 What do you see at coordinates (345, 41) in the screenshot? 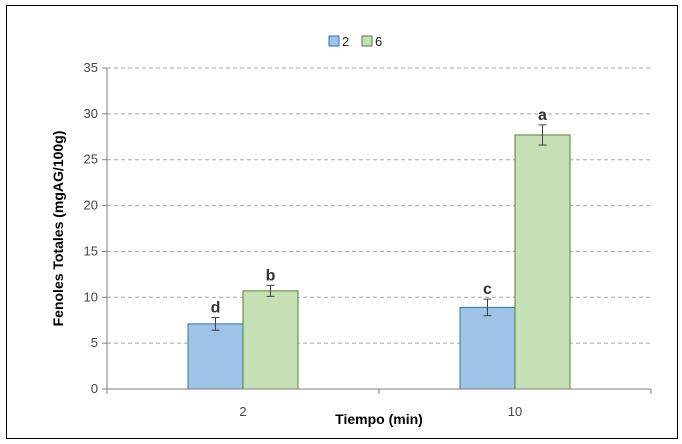
I see `legend-label: 2` at bounding box center [345, 41].